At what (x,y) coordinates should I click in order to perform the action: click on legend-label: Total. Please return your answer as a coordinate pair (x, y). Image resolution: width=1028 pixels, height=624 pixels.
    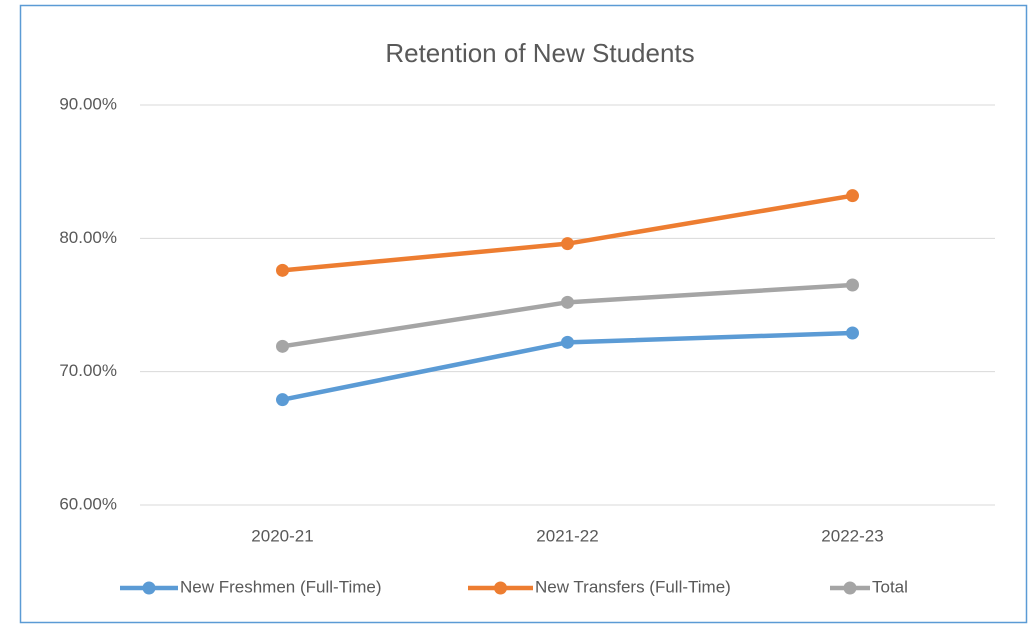
    Looking at the image, I should click on (890, 586).